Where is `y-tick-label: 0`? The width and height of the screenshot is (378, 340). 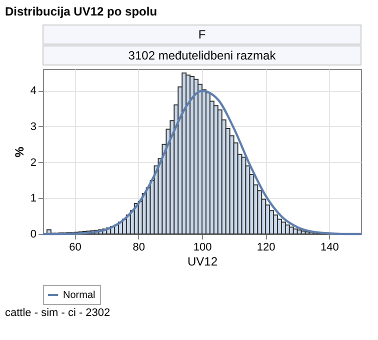 y-tick-label: 0 is located at coordinates (33, 234).